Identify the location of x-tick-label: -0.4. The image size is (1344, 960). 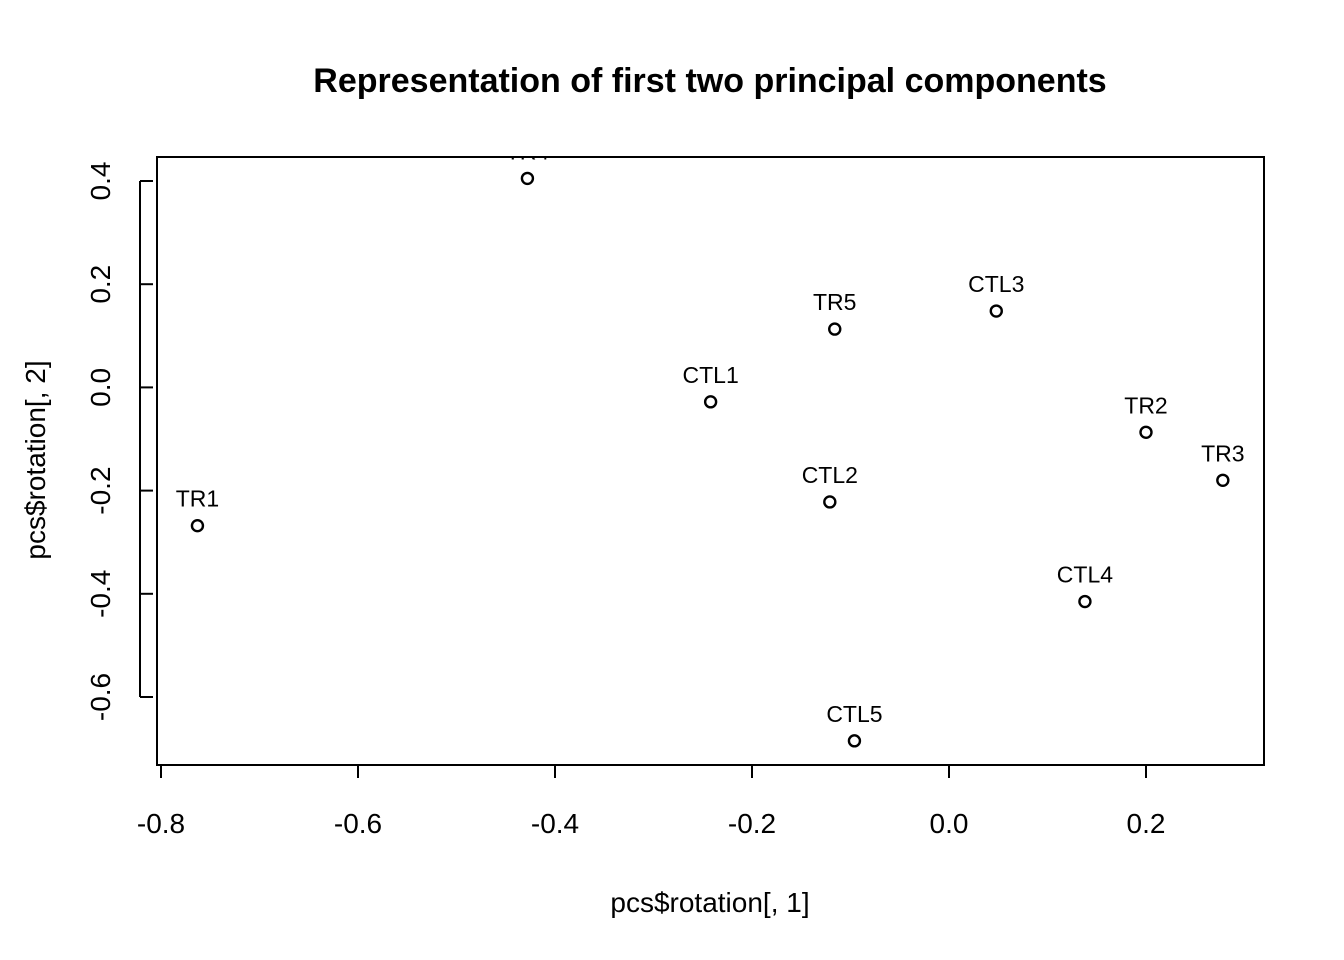
(555, 823).